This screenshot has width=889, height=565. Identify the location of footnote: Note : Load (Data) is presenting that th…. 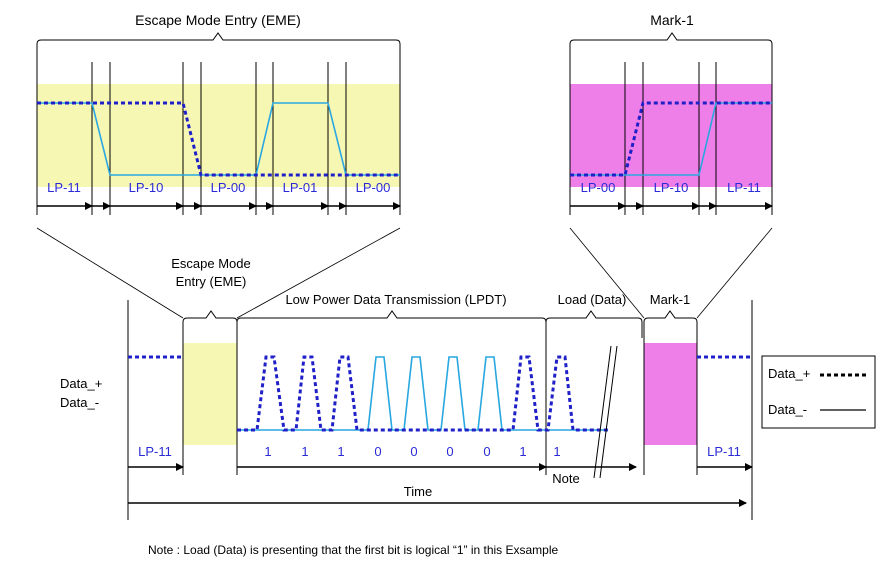
(353, 550).